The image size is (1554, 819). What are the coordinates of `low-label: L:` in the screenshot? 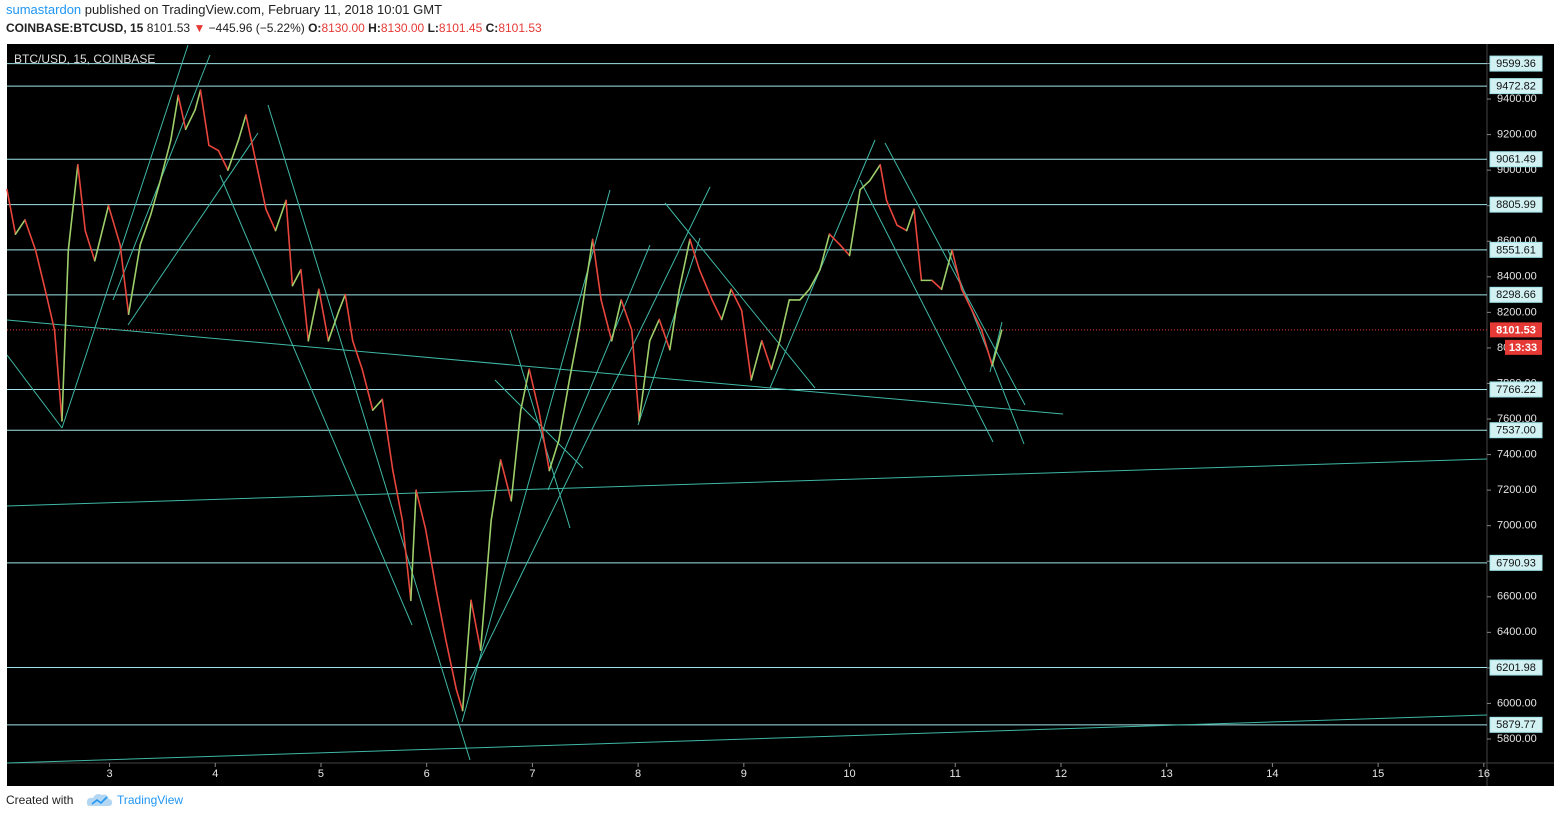 It's located at (433, 28).